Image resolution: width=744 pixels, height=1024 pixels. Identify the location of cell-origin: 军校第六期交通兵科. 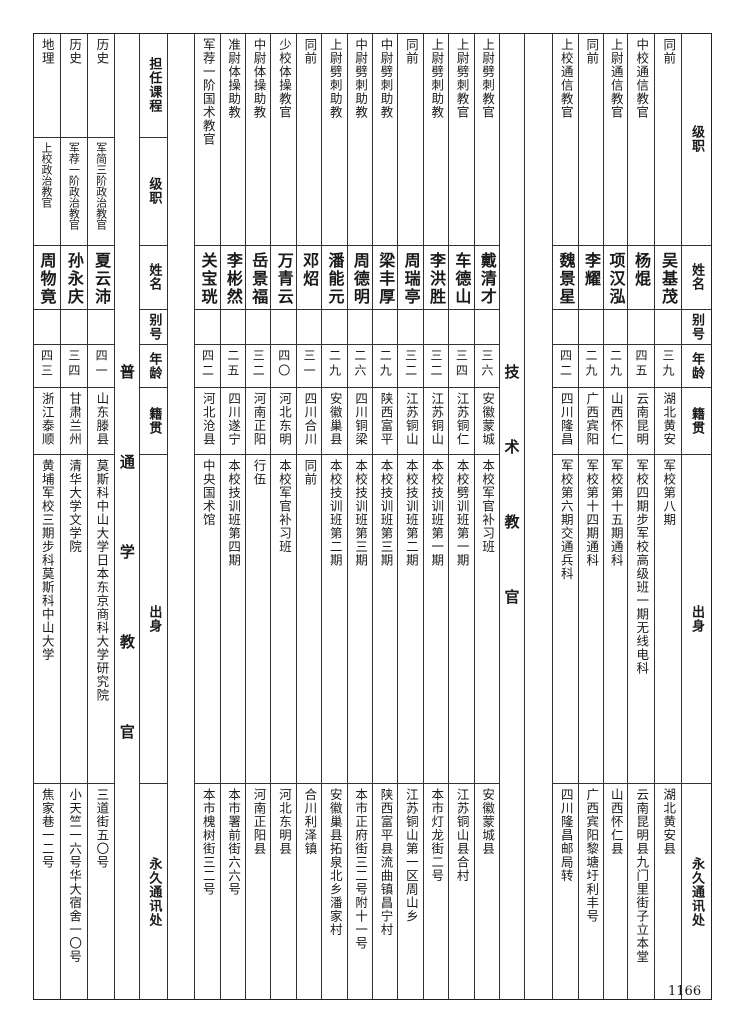
(565, 620).